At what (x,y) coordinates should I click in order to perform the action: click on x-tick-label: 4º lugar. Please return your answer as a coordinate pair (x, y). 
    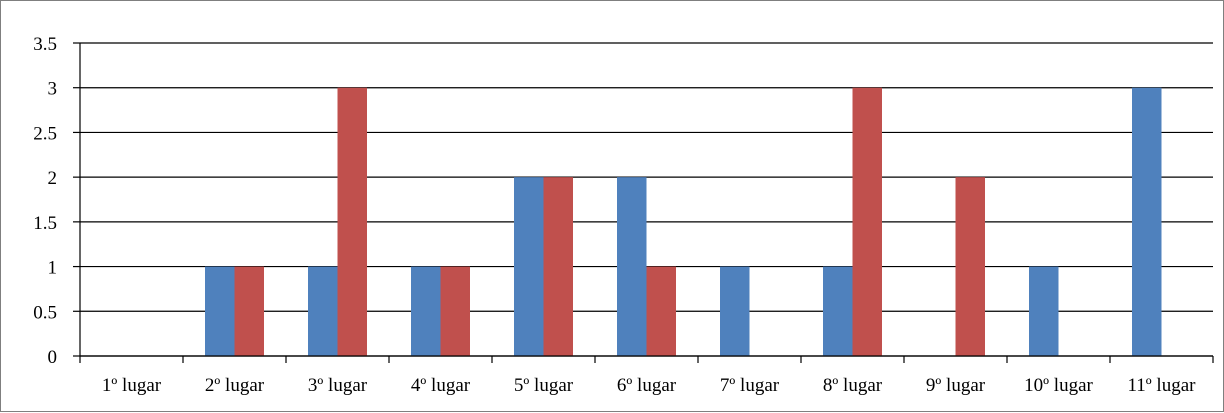
    Looking at the image, I should click on (441, 385).